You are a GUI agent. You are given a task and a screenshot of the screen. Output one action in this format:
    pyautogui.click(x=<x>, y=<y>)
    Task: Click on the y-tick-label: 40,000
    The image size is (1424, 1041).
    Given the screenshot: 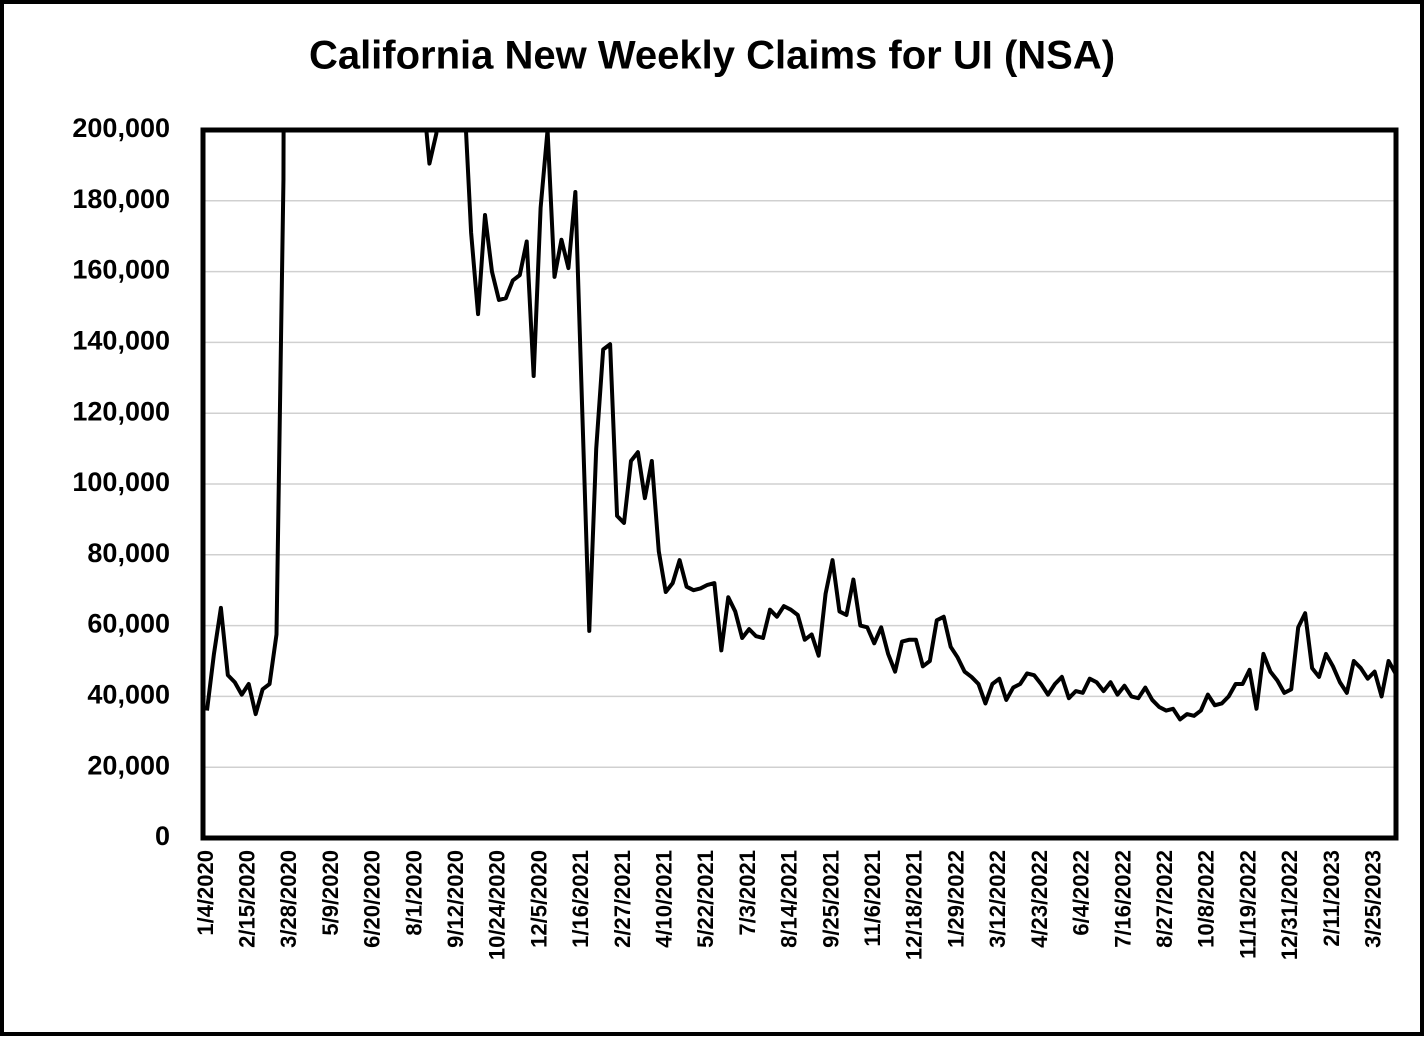 What is the action you would take?
    pyautogui.click(x=128, y=695)
    